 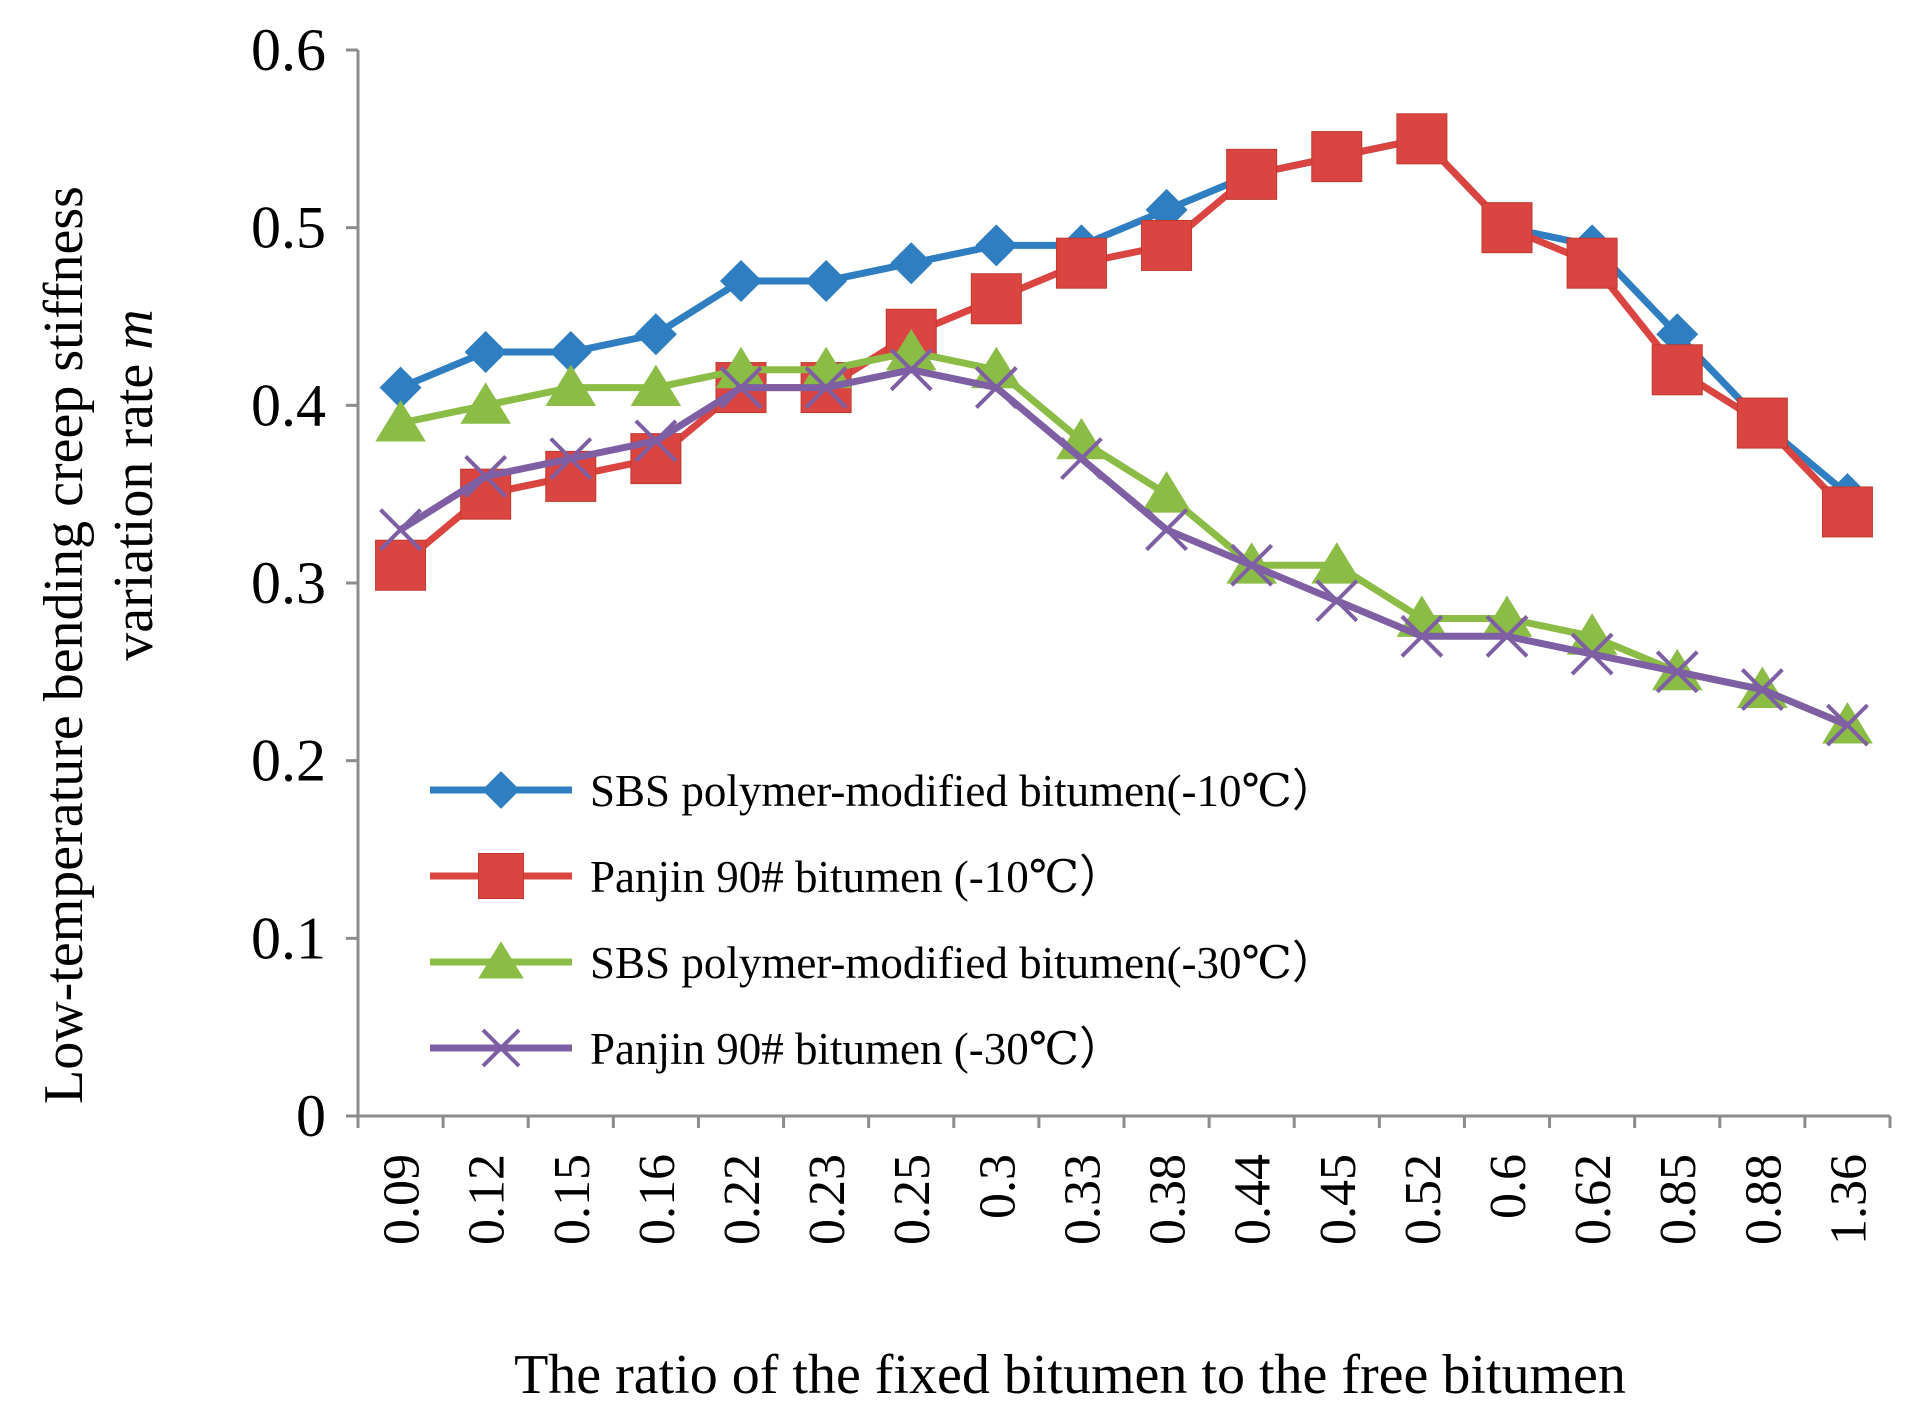 I want to click on x-tick-label: 0.45, so click(x=1338, y=1199).